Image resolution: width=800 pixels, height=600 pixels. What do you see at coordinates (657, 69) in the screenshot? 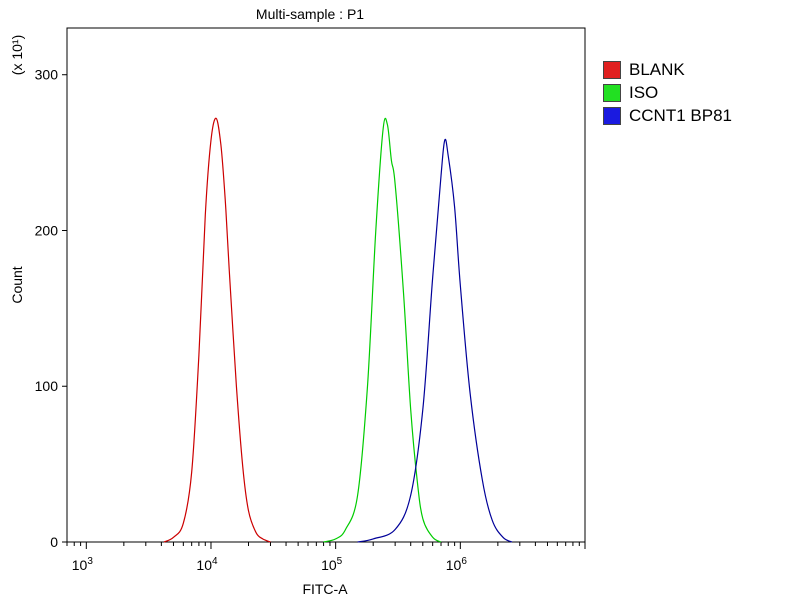
I see `legend-label-blank: BLANK` at bounding box center [657, 69].